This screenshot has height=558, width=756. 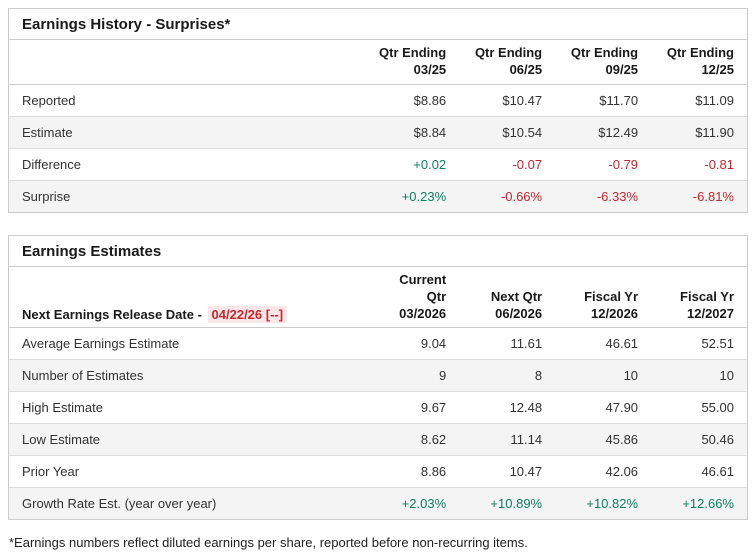 I want to click on column-header-line1: Next Qtr, so click(x=516, y=296).